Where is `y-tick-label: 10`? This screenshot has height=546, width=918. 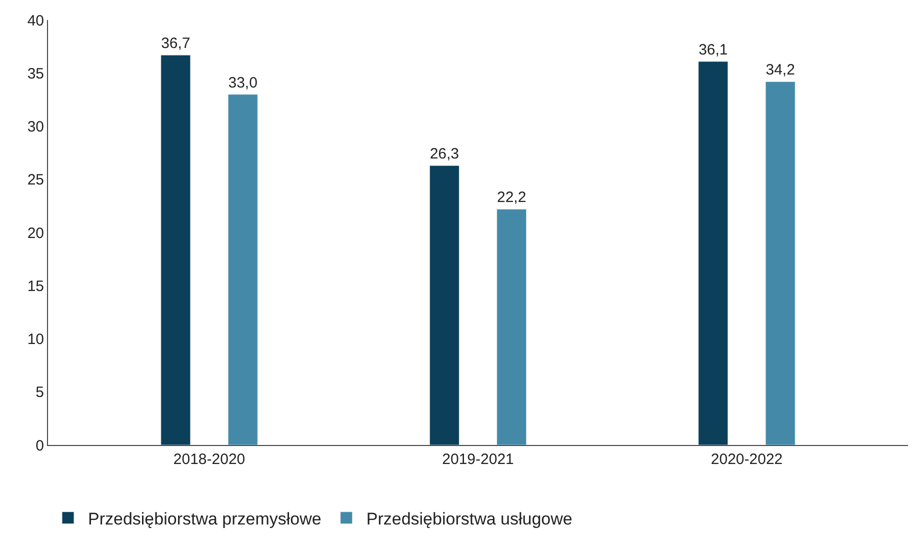
y-tick-label: 10 is located at coordinates (35, 339).